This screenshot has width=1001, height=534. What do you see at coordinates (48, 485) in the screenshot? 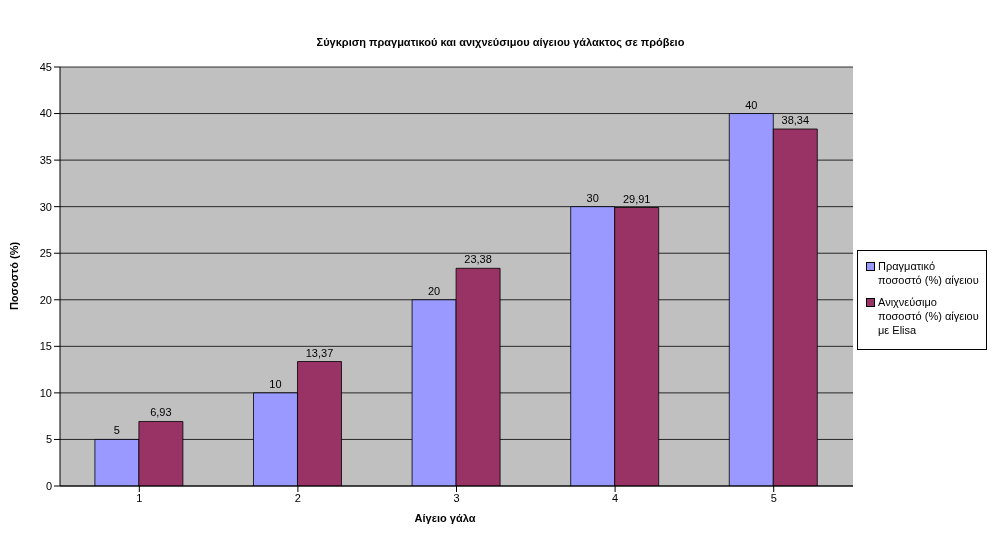
I see `y-tick-label: 0` at bounding box center [48, 485].